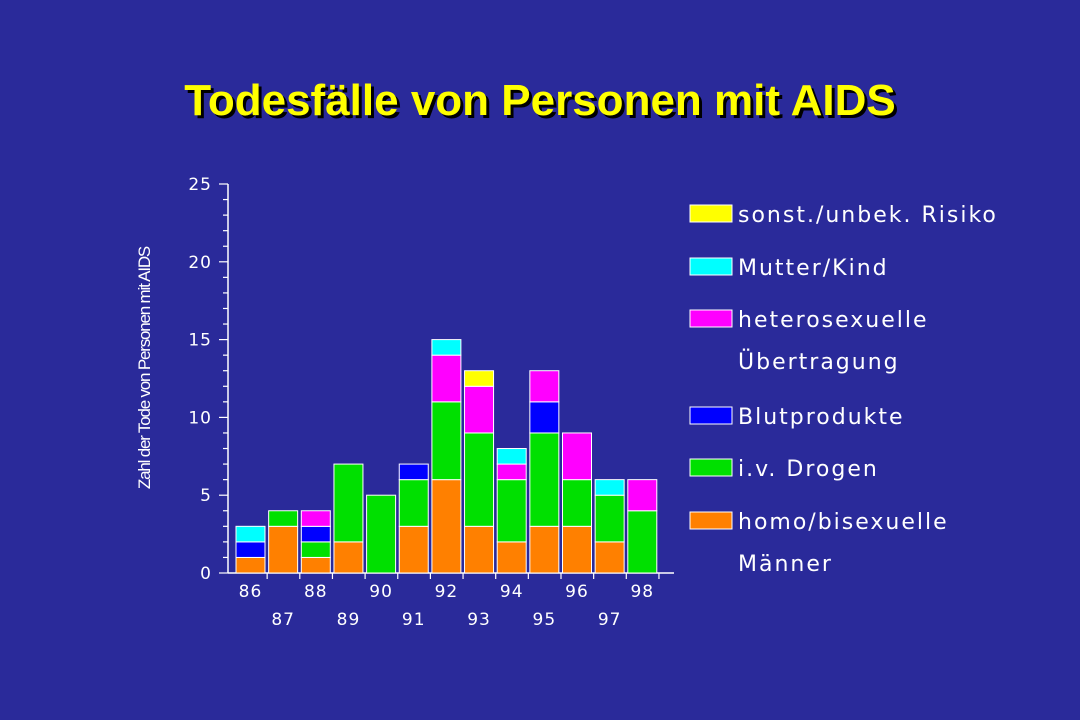 The image size is (1080, 720). I want to click on y-axis-label: Zahl der Tode von Personen mit AIDS, so click(144, 367).